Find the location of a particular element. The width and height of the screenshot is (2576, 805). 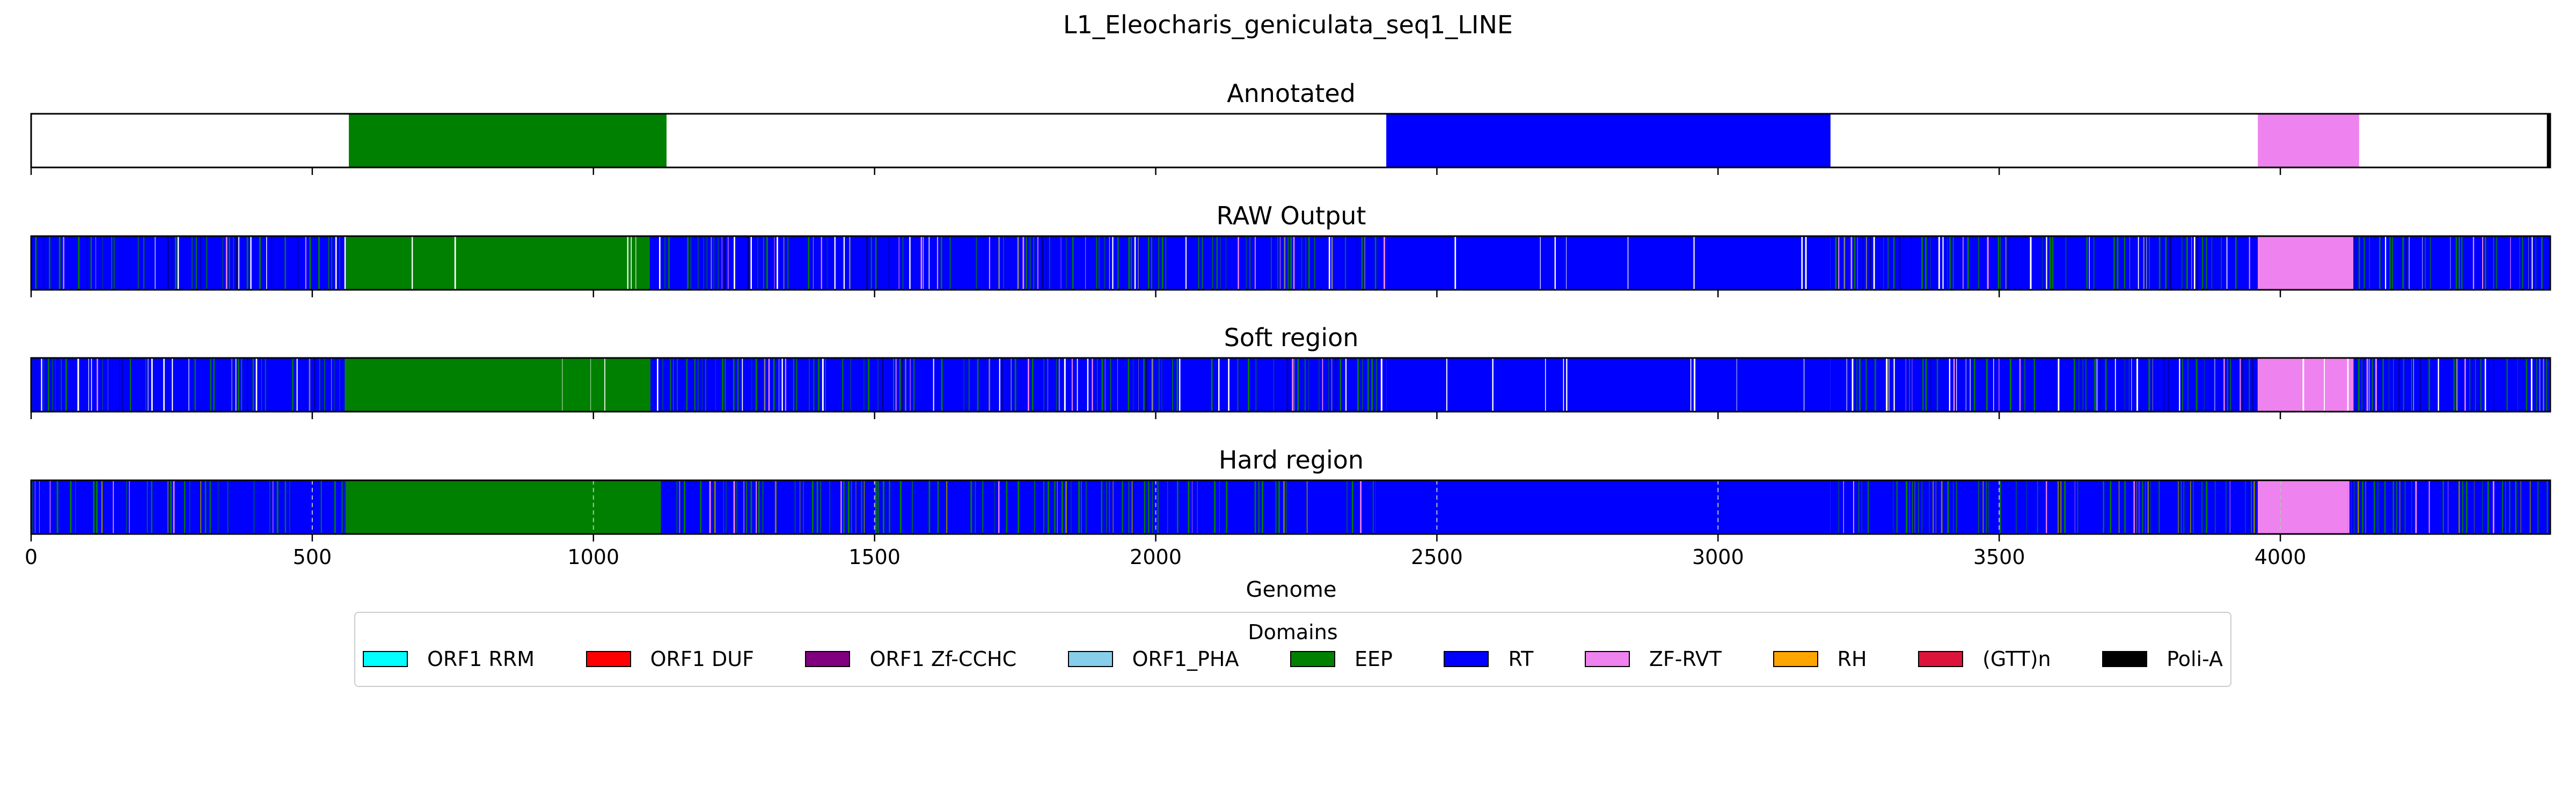

track-raw-output: RAW Output is located at coordinates (1290, 249).